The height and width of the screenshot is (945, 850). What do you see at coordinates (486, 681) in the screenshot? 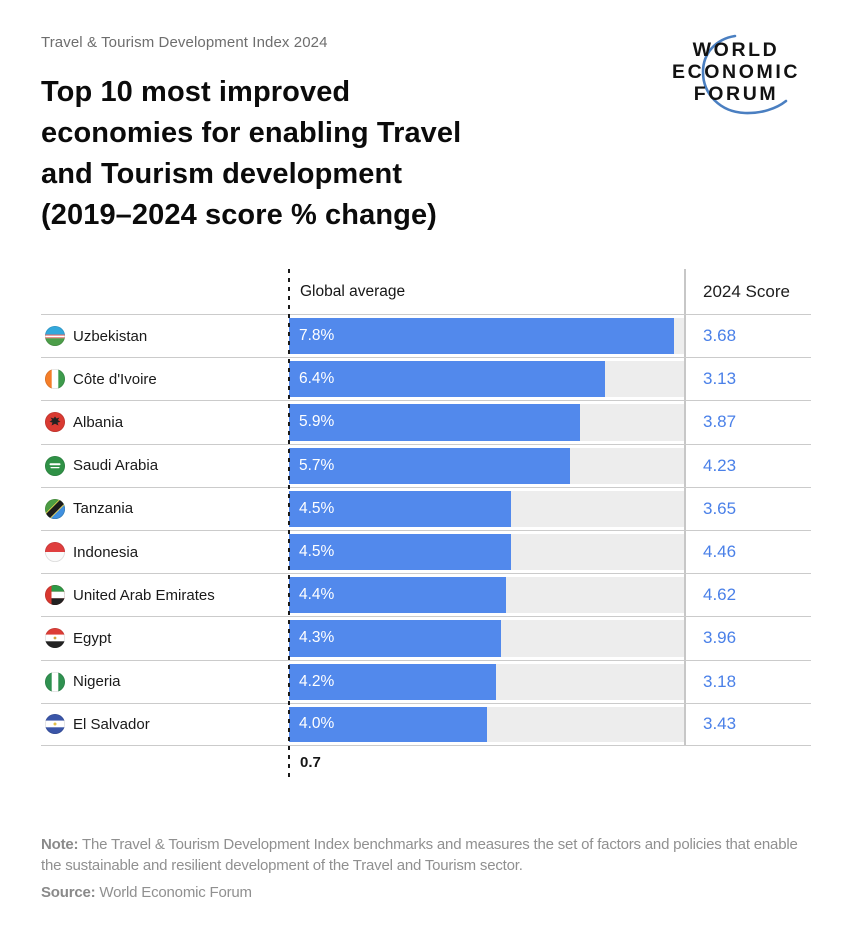
I see `bar-track: 4.2%` at bounding box center [486, 681].